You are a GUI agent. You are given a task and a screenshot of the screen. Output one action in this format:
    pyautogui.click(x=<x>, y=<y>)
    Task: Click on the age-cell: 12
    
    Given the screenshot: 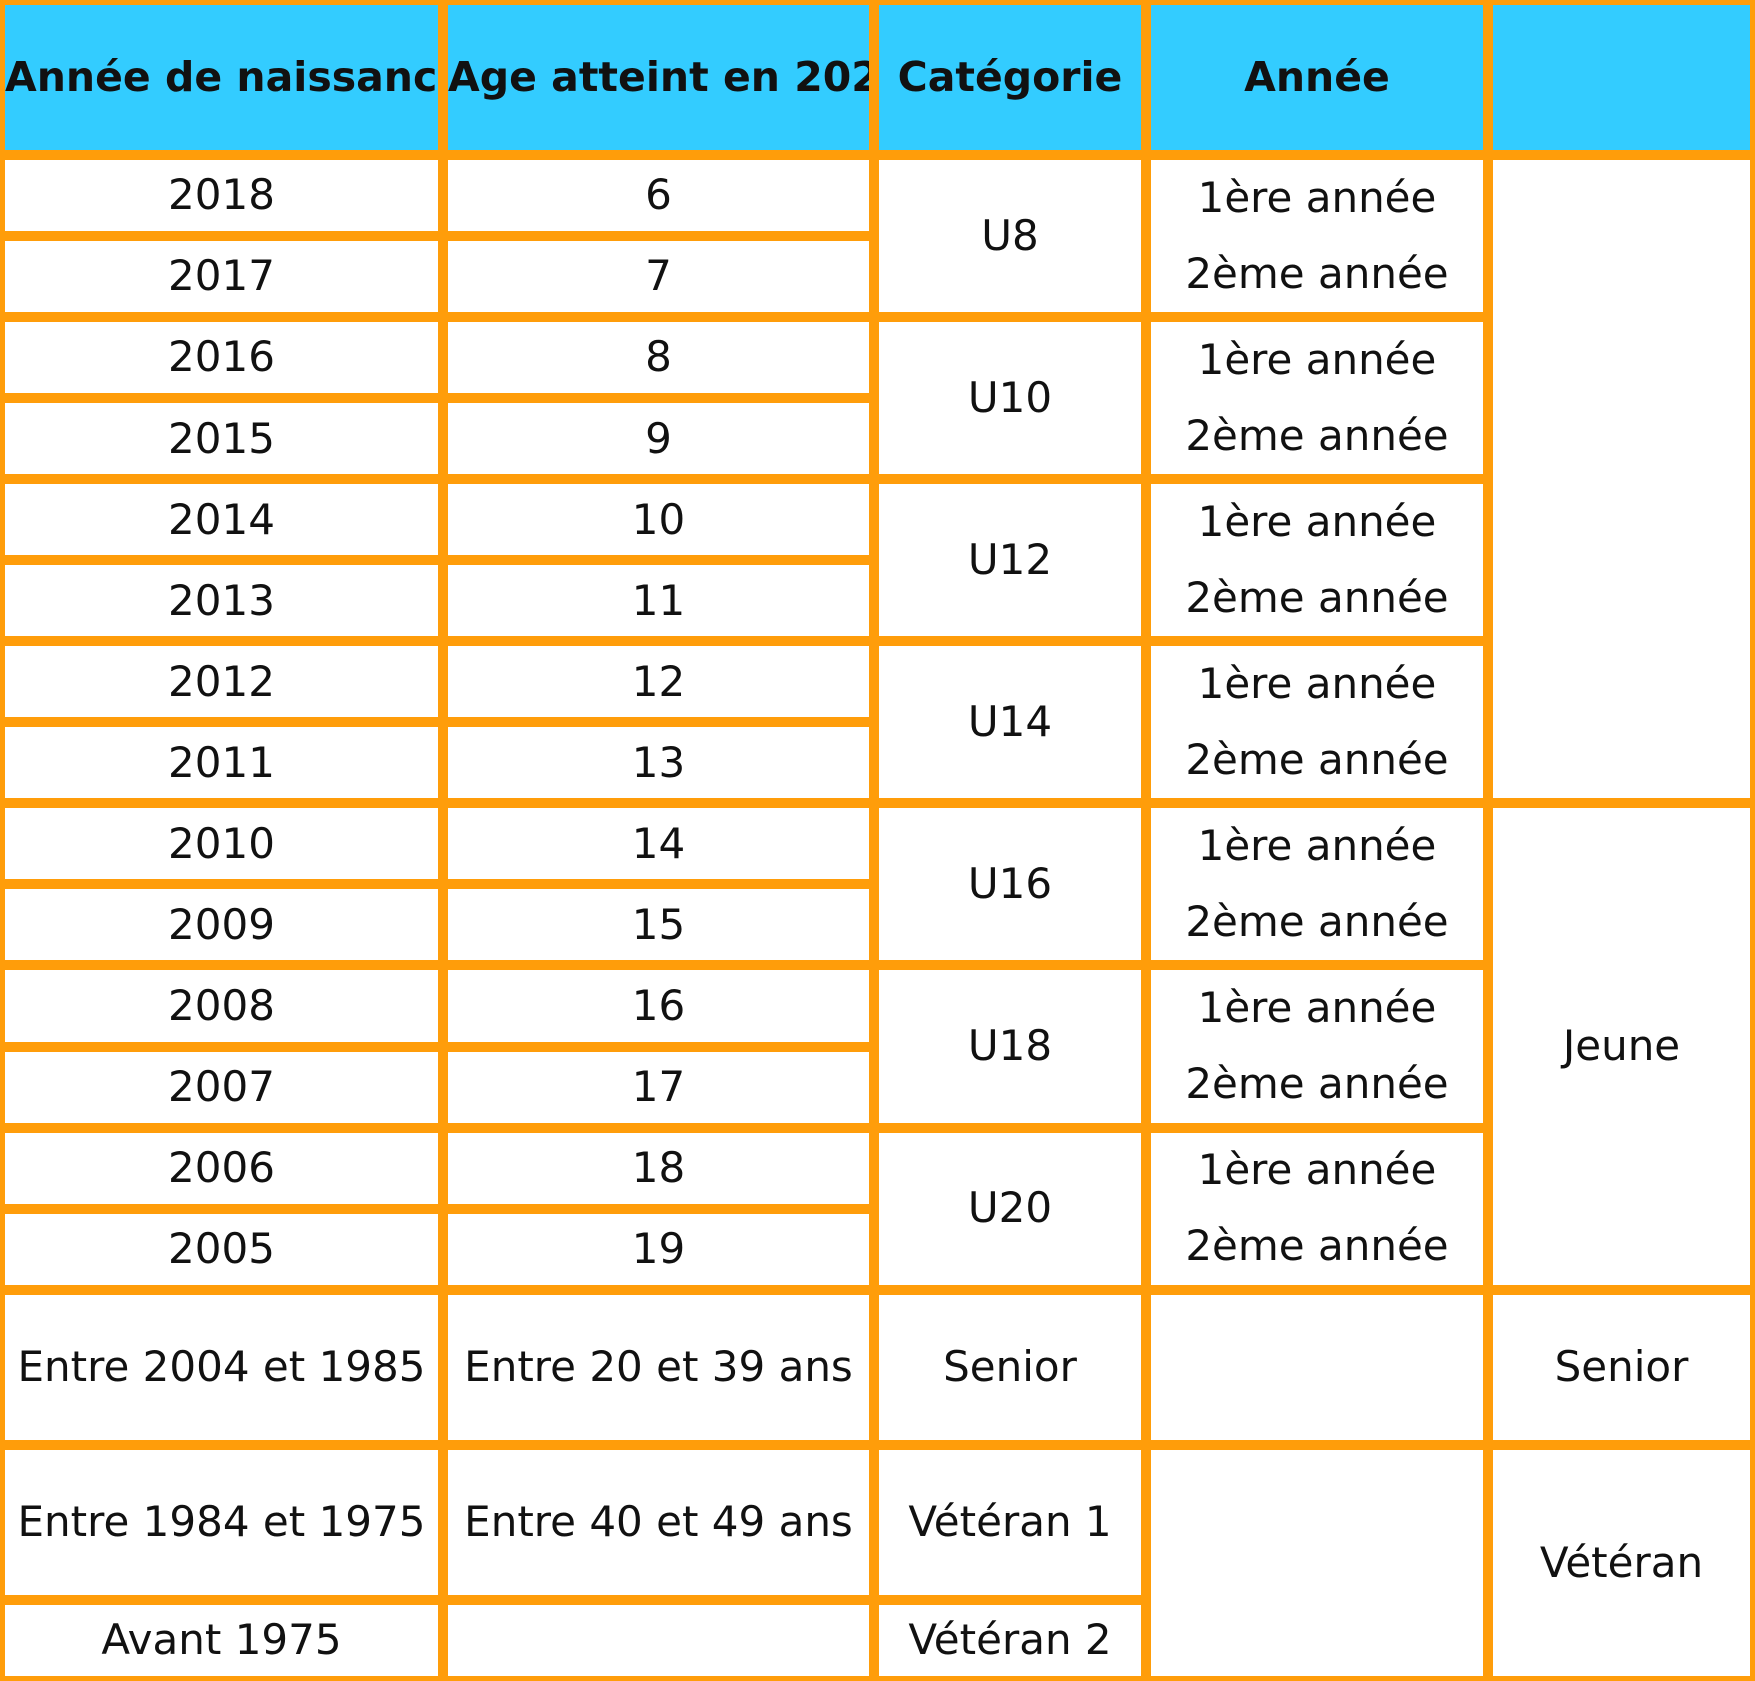 What is the action you would take?
    pyautogui.click(x=658, y=682)
    